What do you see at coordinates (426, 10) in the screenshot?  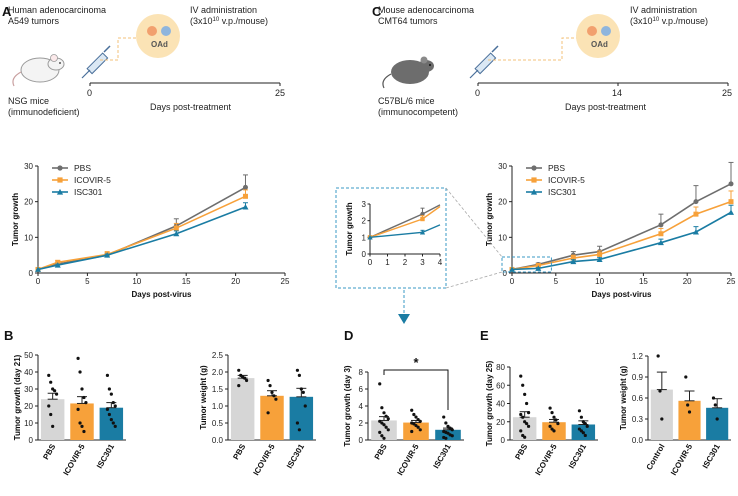 I see `tumor-caption-line1: Mouse adenocarcinoma` at bounding box center [426, 10].